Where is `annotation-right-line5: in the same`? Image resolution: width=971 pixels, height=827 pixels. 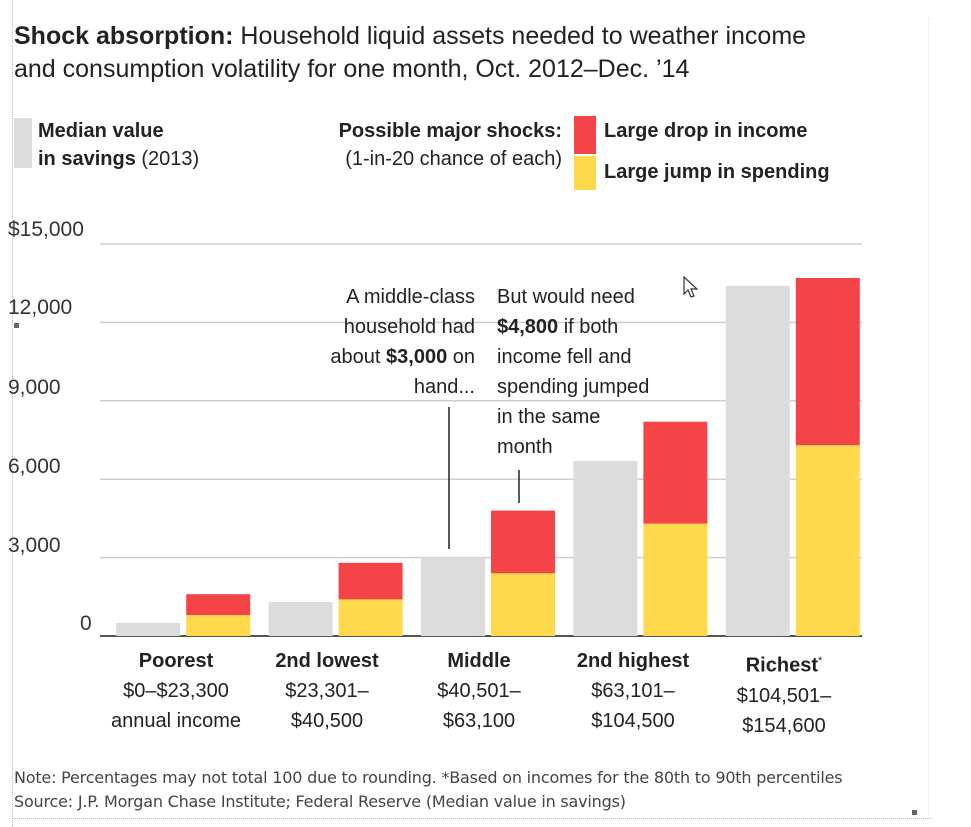 annotation-right-line5: in the same is located at coordinates (549, 417).